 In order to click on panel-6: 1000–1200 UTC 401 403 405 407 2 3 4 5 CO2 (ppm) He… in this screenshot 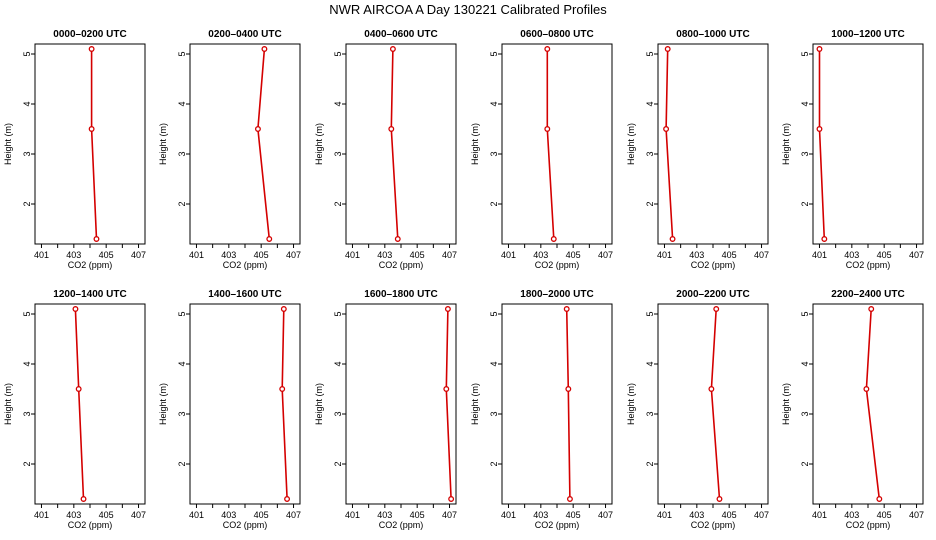, I will do `click(852, 149)`.